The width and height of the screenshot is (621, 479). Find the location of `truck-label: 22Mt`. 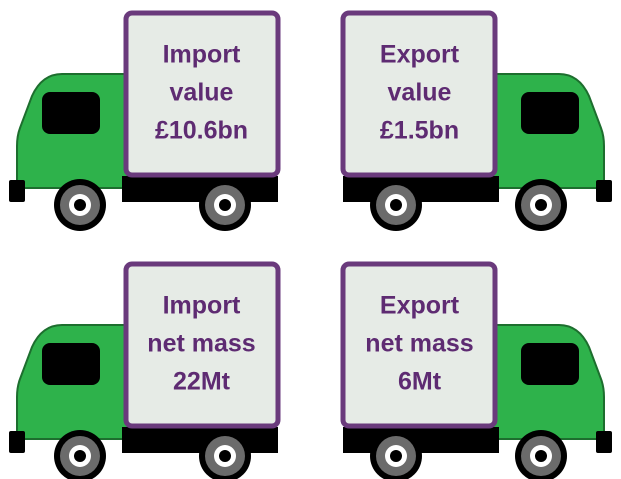

truck-label: 22Mt is located at coordinates (202, 382).